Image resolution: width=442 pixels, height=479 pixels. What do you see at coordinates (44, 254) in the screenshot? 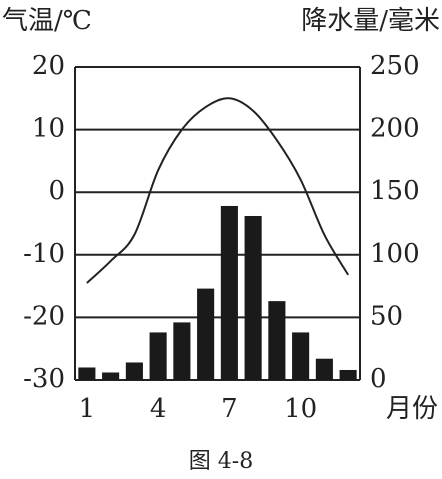
I see `y-tick-label: -10` at bounding box center [44, 254].